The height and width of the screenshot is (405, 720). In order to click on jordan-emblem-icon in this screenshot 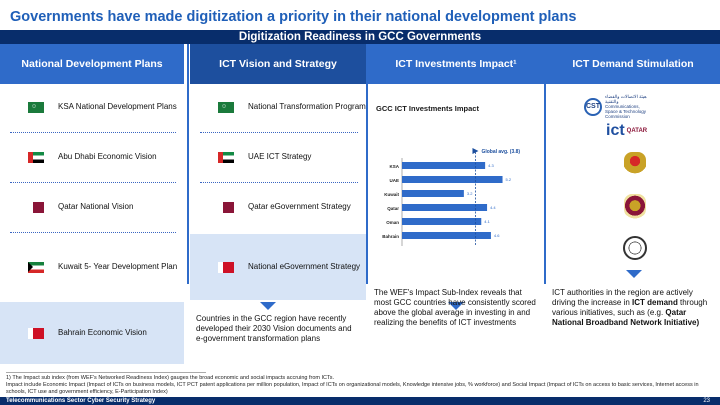, I will do `click(635, 207)`.